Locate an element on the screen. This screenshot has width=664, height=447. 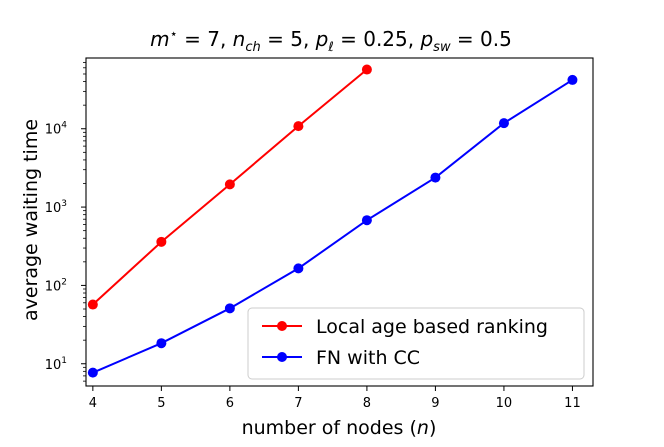
x-tick-label: 5 is located at coordinates (161, 403).